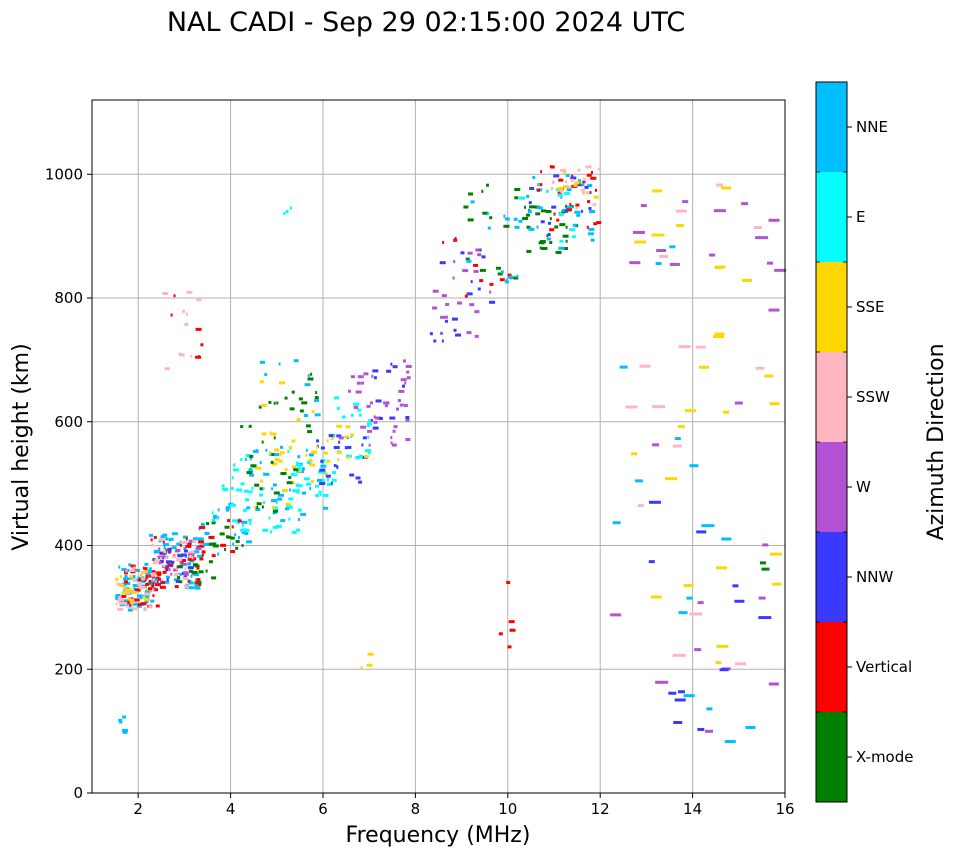 Image resolution: width=958 pixels, height=857 pixels. I want to click on x-axis-label: Frequency (MHz), so click(438, 835).